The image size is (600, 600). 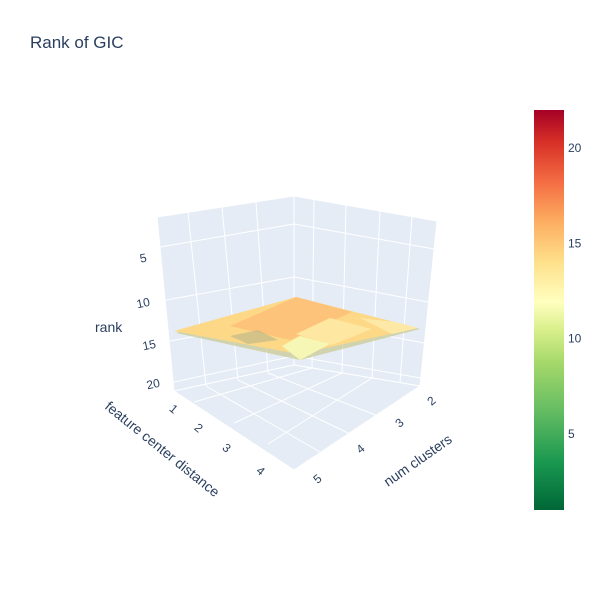 What do you see at coordinates (571, 434) in the screenshot?
I see `colorbar-tick-label: 5` at bounding box center [571, 434].